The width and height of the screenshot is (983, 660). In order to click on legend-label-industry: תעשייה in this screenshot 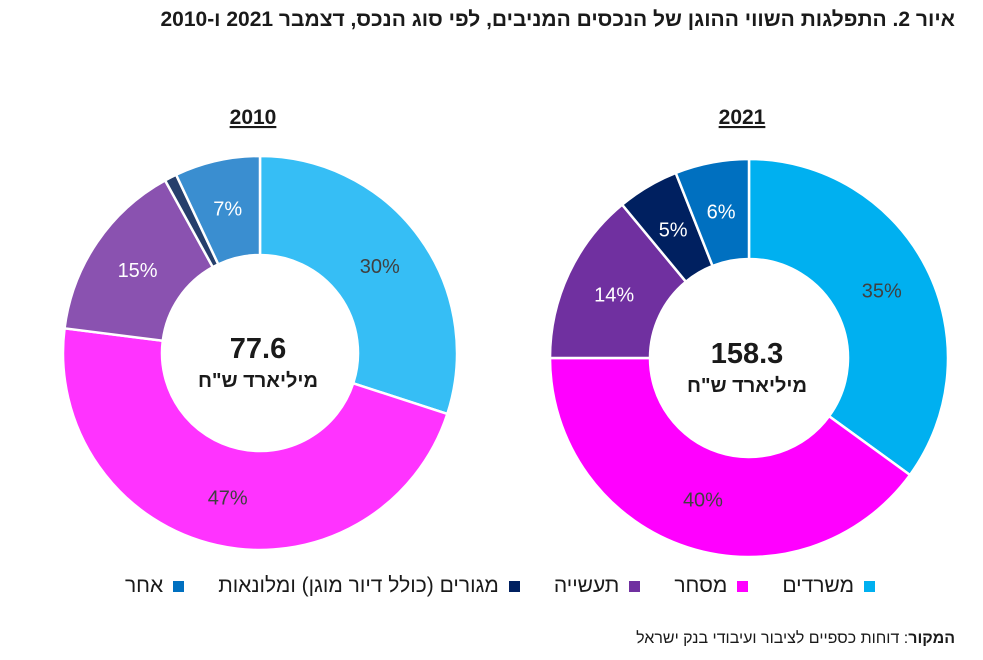, I will do `click(586, 585)`.